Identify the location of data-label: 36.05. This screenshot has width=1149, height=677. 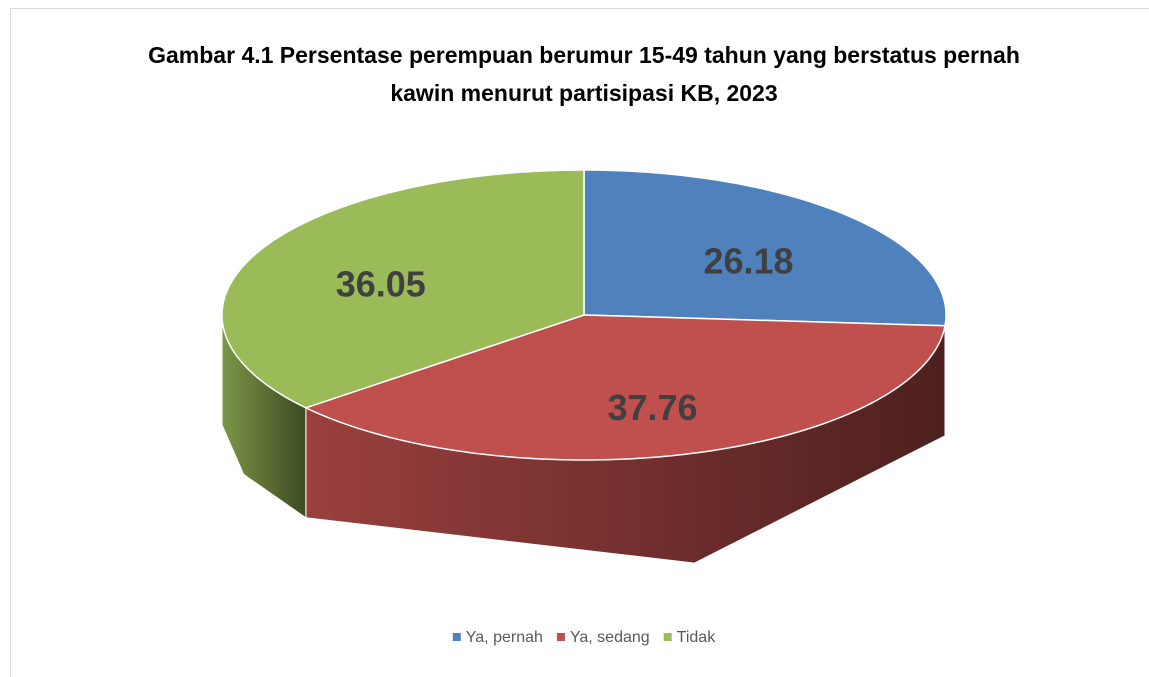
(381, 283).